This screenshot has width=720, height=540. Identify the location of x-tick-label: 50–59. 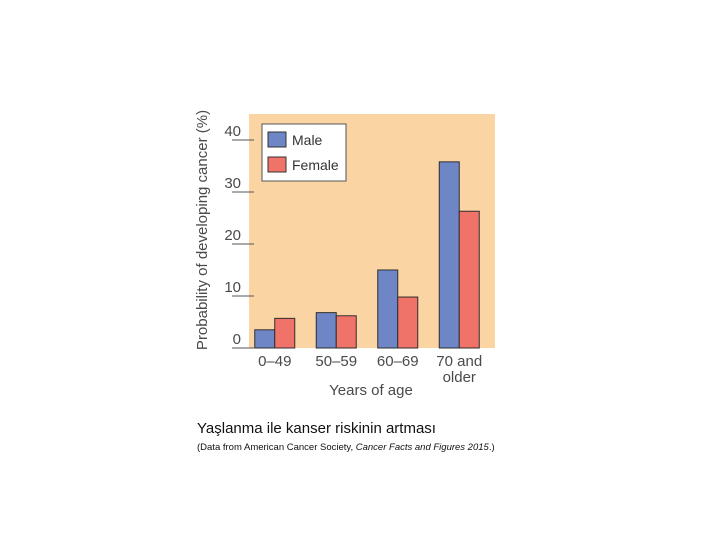
(336, 361).